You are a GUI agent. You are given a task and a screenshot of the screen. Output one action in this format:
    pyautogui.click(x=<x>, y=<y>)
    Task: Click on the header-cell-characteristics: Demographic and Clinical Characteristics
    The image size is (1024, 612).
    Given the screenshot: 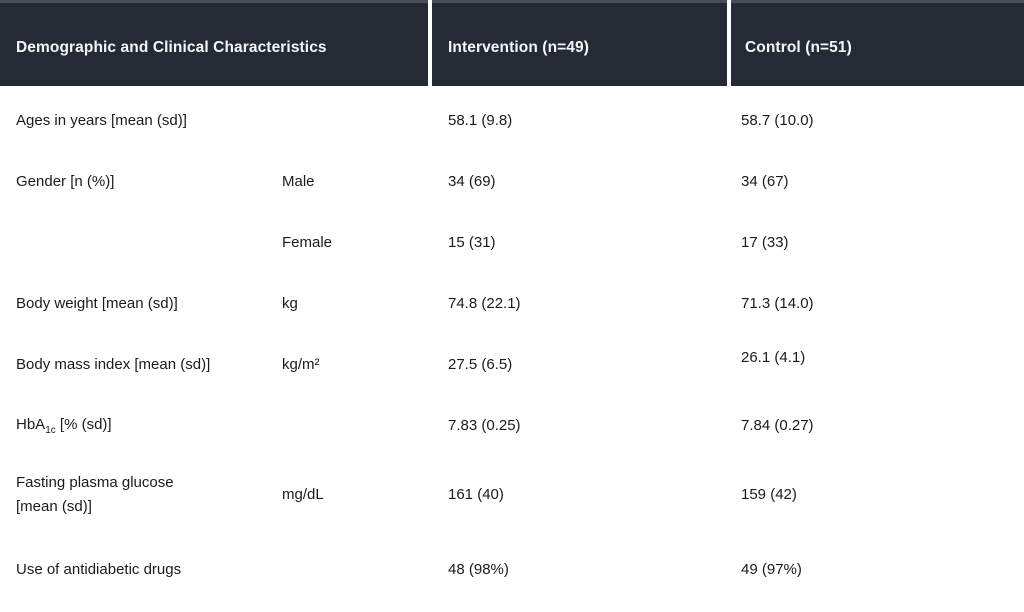 What is the action you would take?
    pyautogui.click(x=214, y=43)
    